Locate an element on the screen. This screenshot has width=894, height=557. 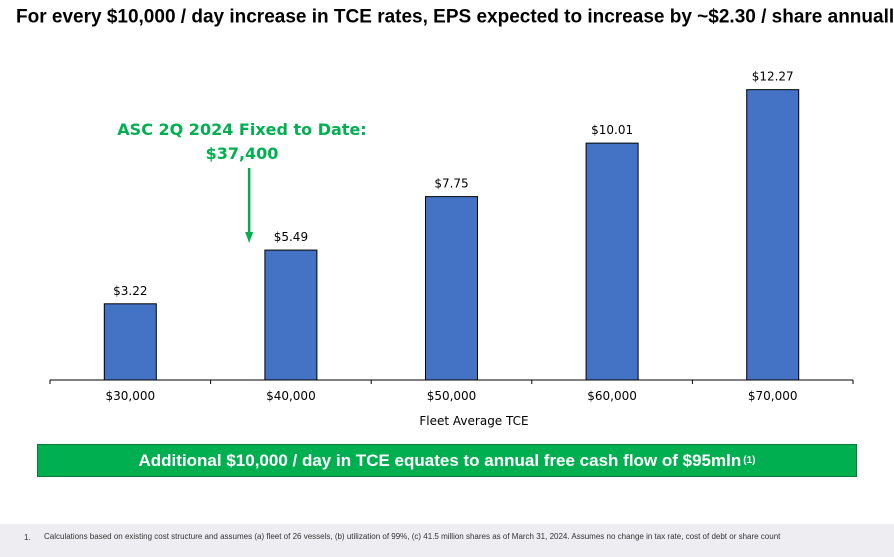
x-axis-title: Fleet Average TCE is located at coordinates (473, 421).